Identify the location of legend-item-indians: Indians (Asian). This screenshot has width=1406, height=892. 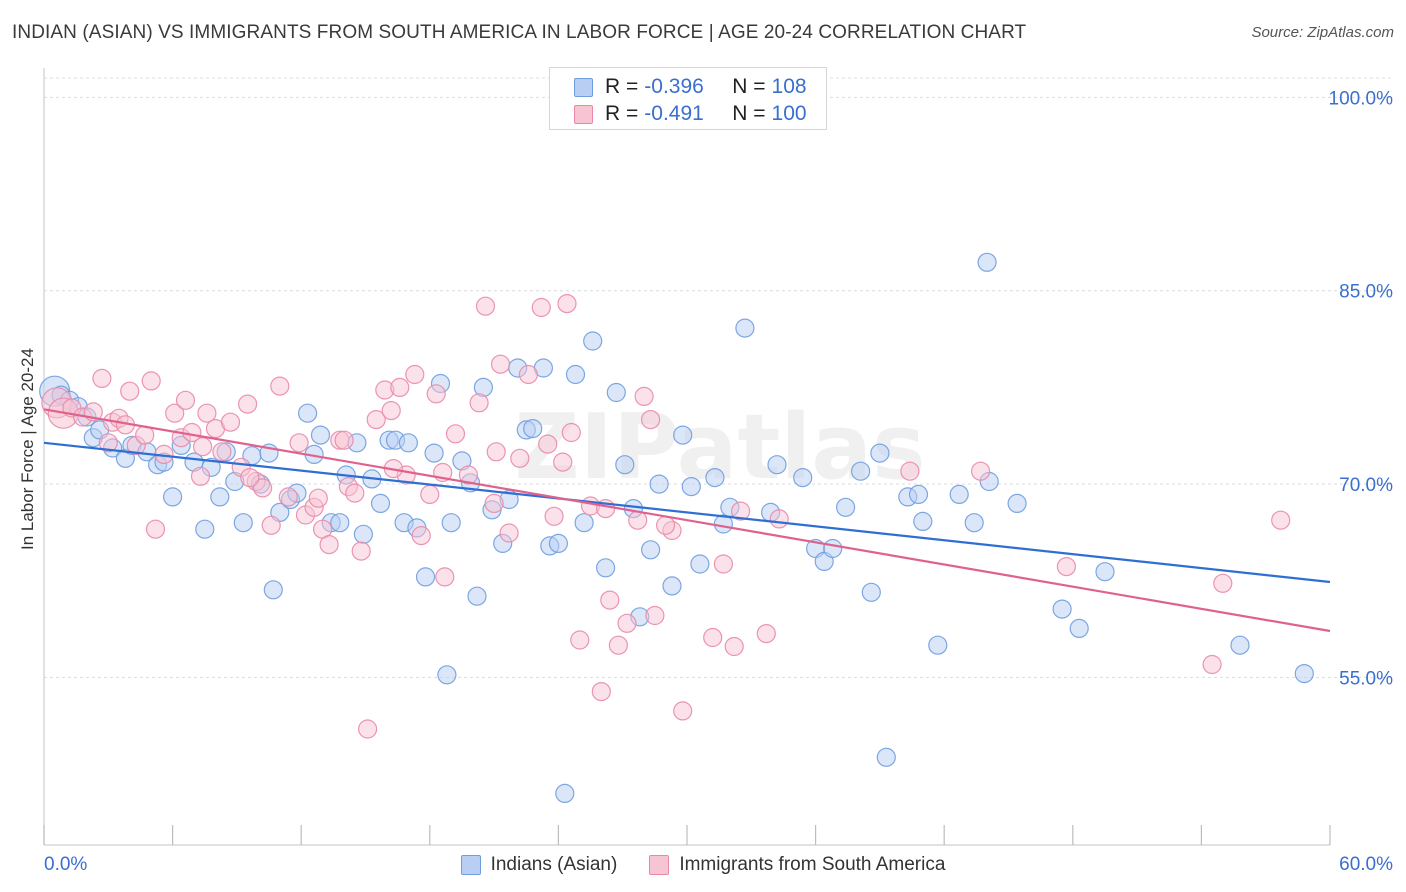
(539, 865).